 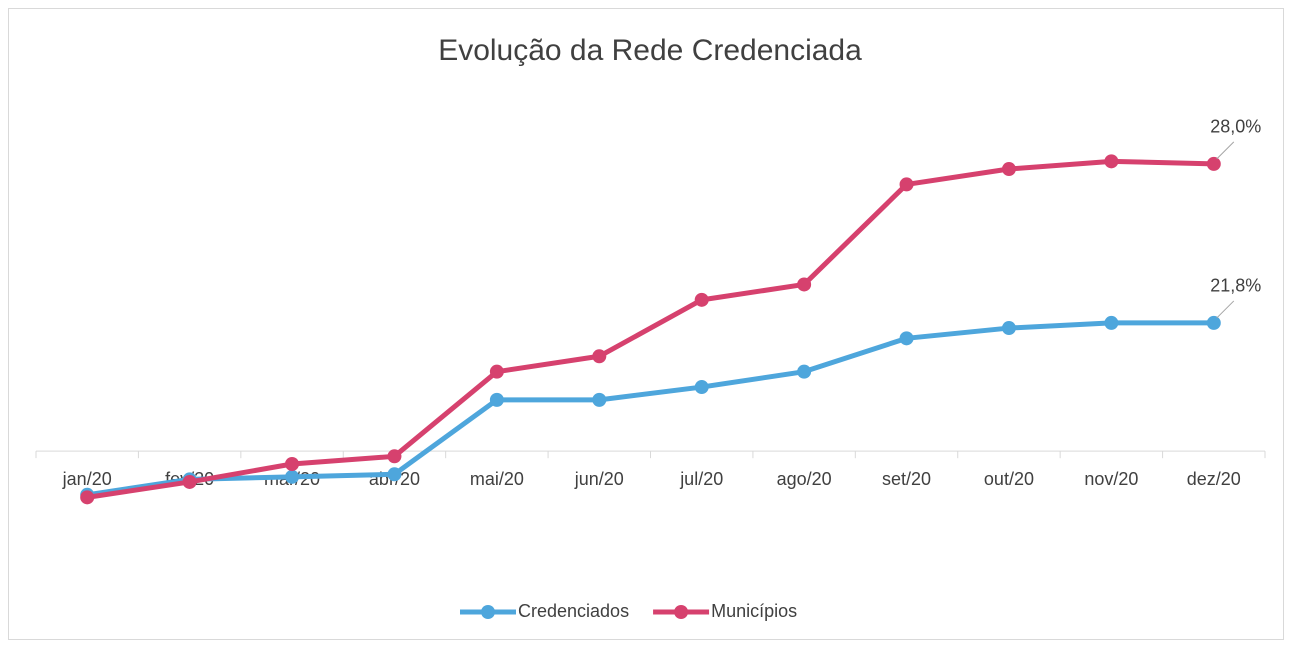 What do you see at coordinates (87, 479) in the screenshot?
I see `x-tick-label: jan/20` at bounding box center [87, 479].